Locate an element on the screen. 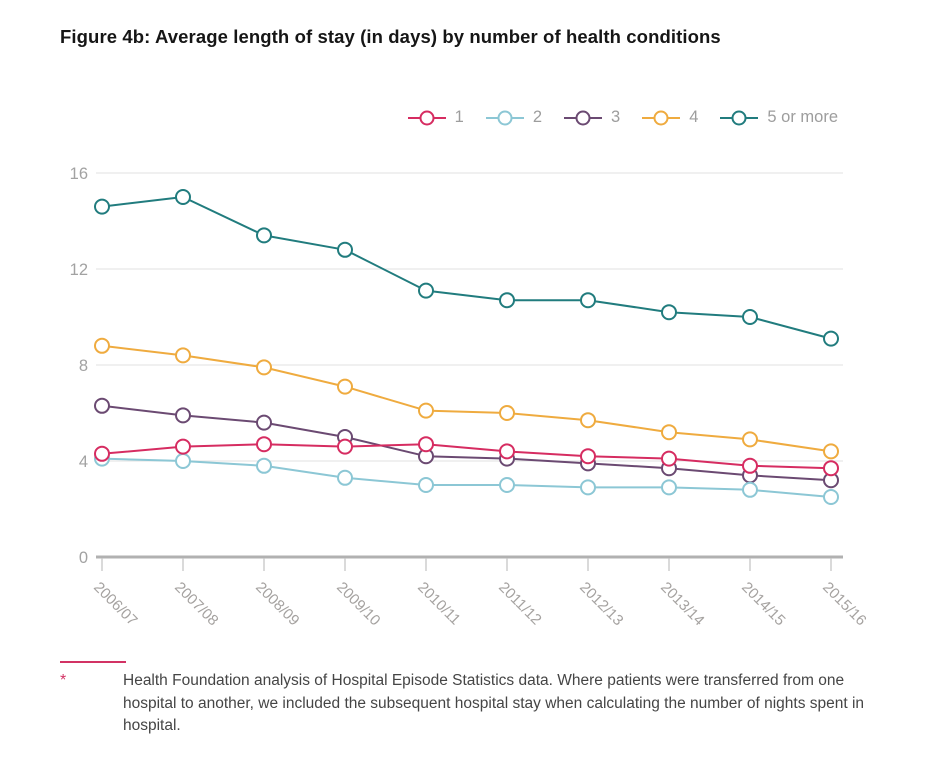 The image size is (937, 773). legend-item-1: 1 is located at coordinates (435, 117).